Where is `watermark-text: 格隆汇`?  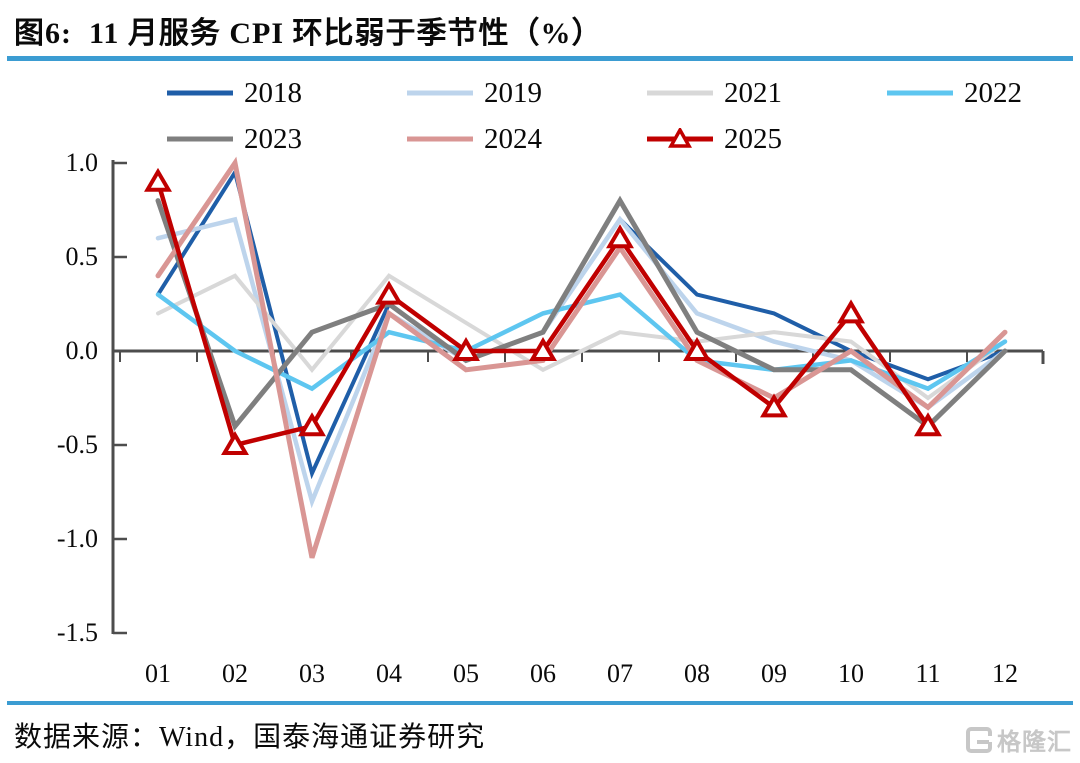
watermark-text: 格隆汇 is located at coordinates (1034, 742).